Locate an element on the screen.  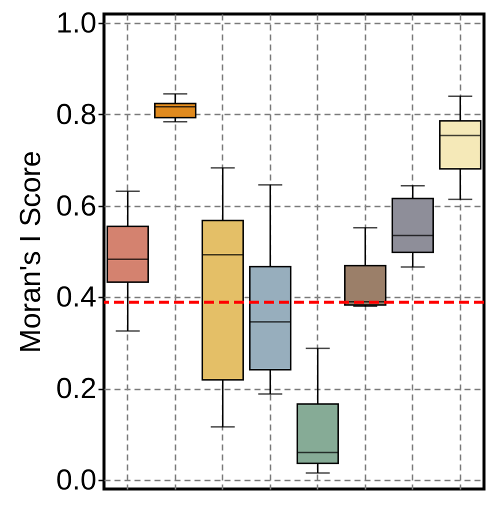
y-tick-label: 0.8 is located at coordinates (76, 114).